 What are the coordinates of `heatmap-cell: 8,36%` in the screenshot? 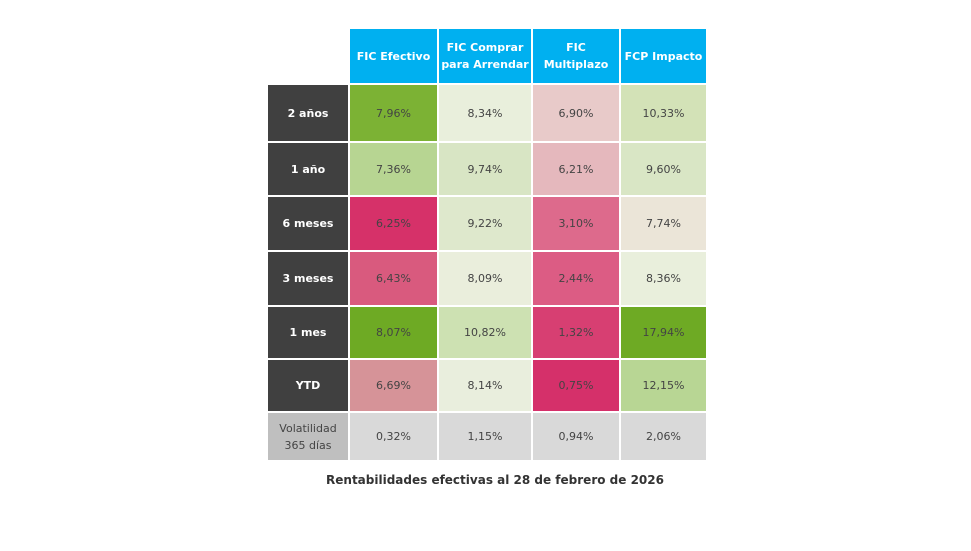 It's located at (663, 278).